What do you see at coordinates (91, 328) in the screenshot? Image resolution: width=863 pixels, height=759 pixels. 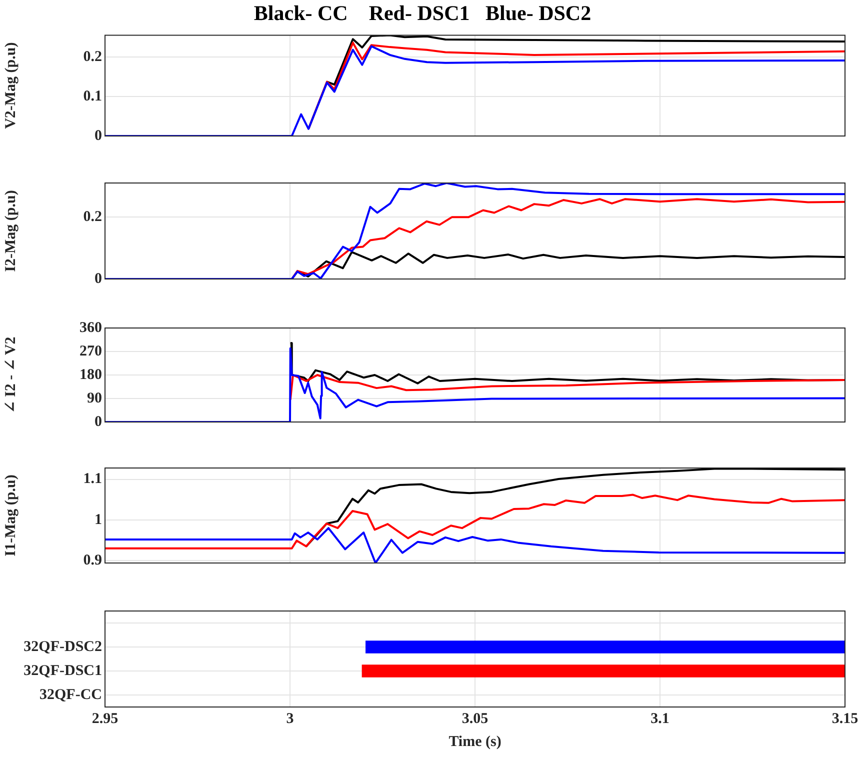 I see `y-tick-label: 360` at bounding box center [91, 328].